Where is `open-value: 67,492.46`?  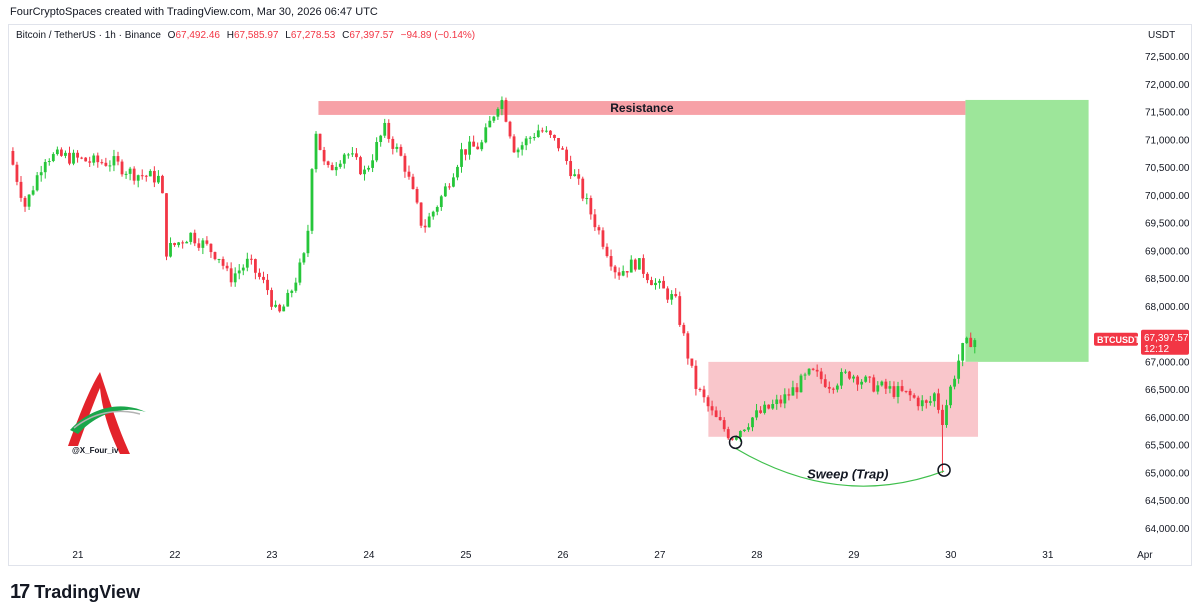
open-value: 67,492.46 is located at coordinates (197, 35).